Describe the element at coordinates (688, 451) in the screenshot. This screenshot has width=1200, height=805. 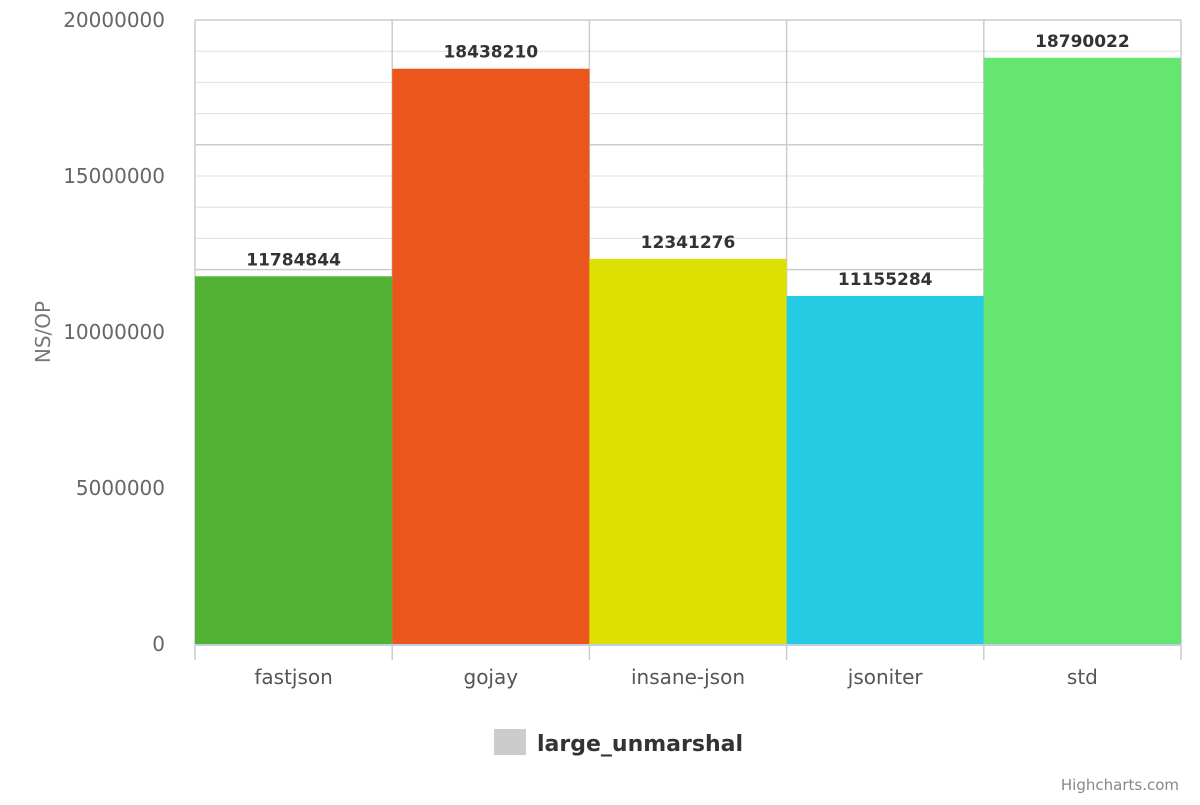
I see `bar-insane-json` at that location.